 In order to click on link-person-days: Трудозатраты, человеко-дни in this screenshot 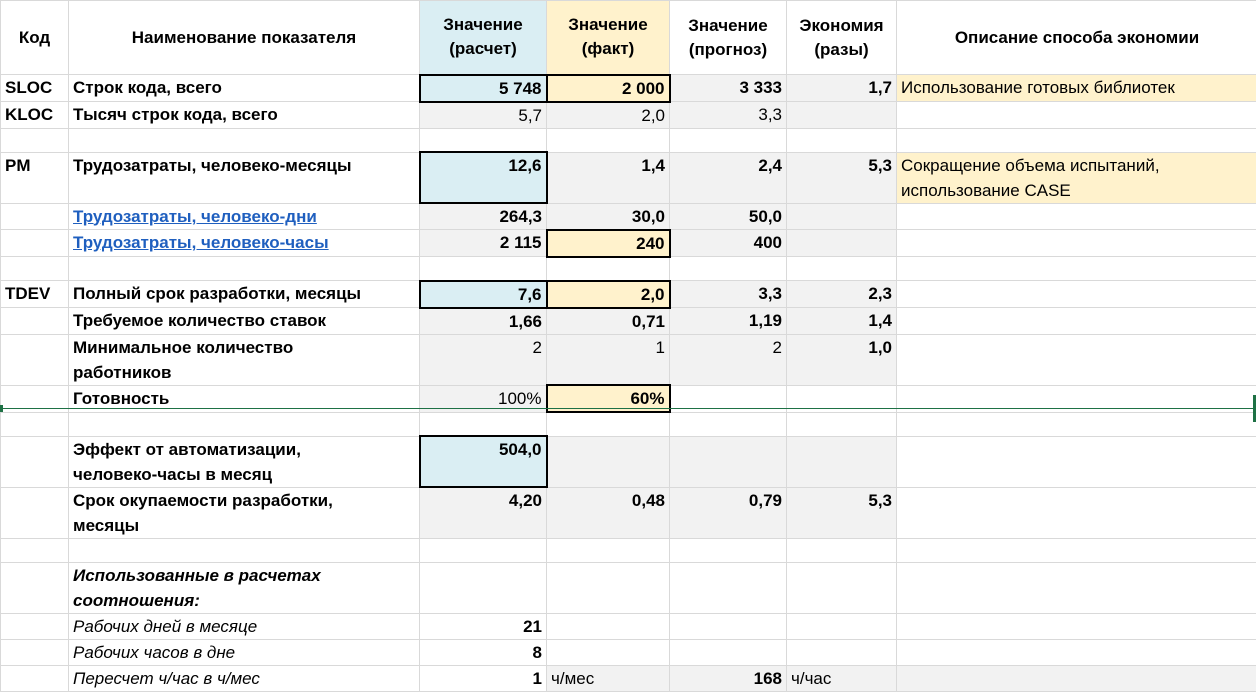, I will do `click(244, 216)`.